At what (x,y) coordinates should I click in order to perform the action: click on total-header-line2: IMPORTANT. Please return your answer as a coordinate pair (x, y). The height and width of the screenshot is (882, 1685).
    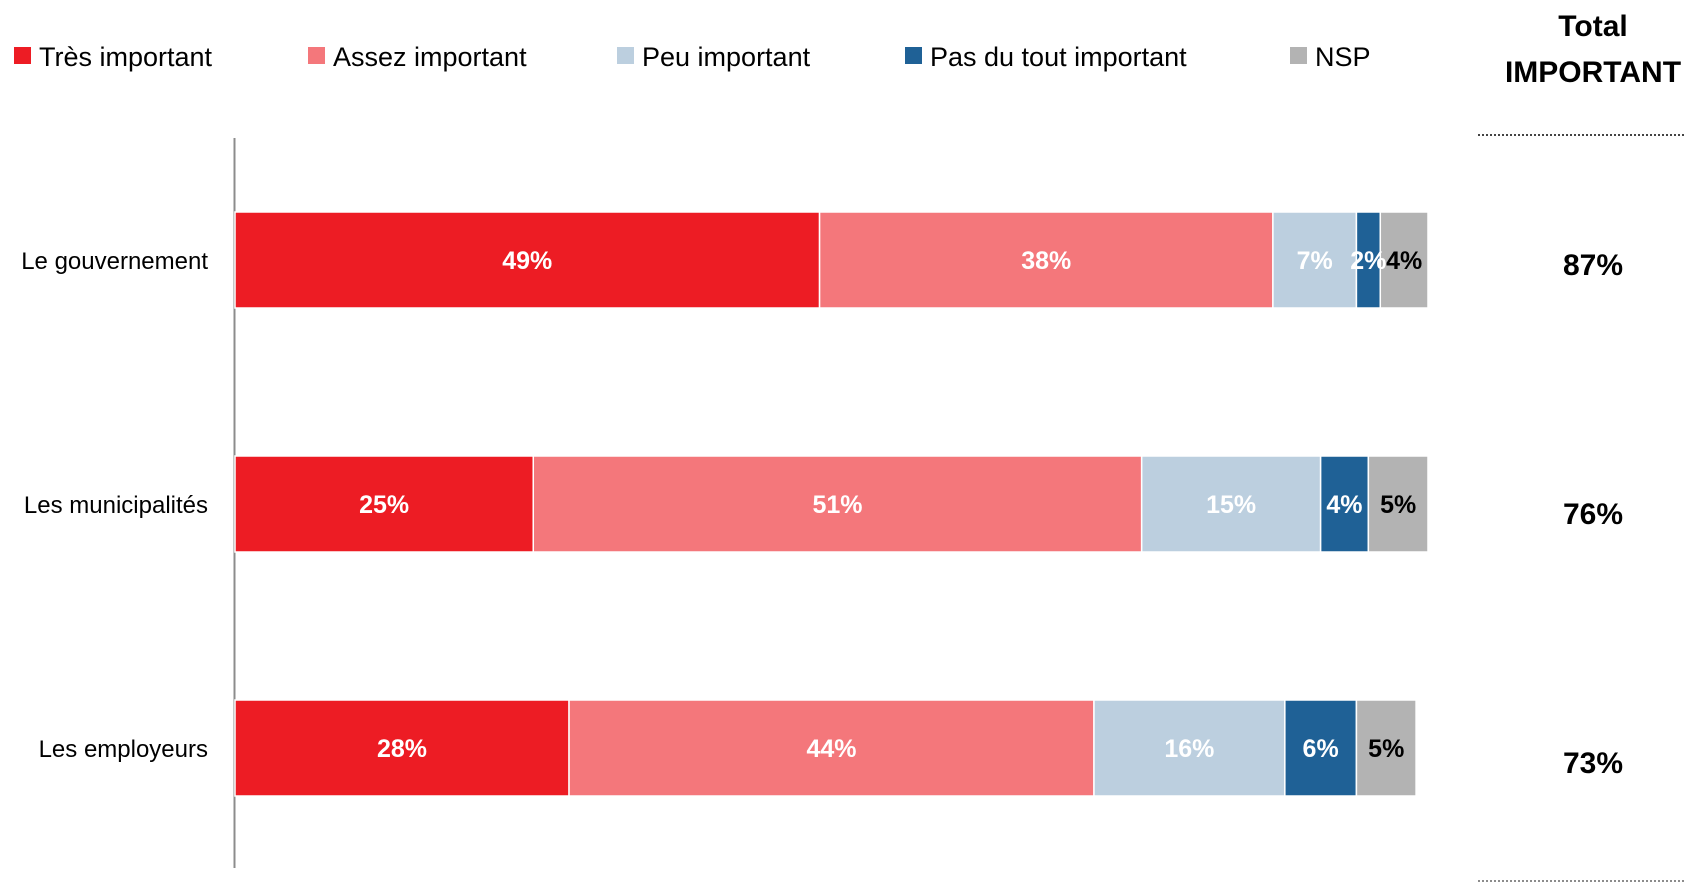
    Looking at the image, I should click on (1593, 72).